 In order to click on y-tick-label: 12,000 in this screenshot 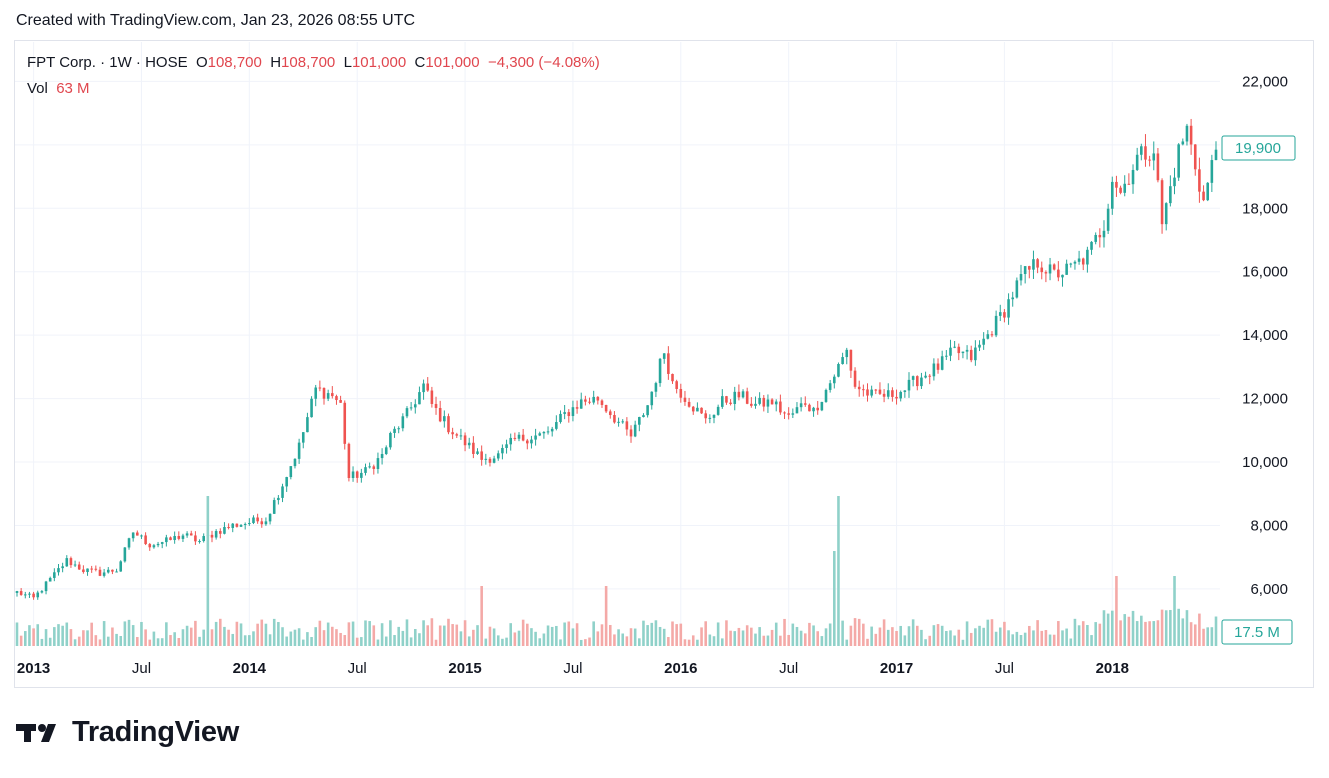, I will do `click(1265, 399)`.